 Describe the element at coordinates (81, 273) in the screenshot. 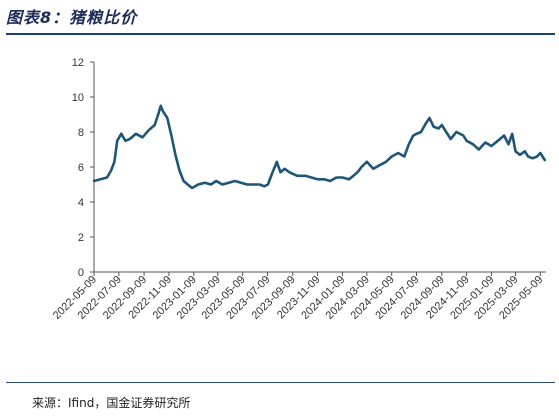

I see `y-tick-label: 0` at that location.